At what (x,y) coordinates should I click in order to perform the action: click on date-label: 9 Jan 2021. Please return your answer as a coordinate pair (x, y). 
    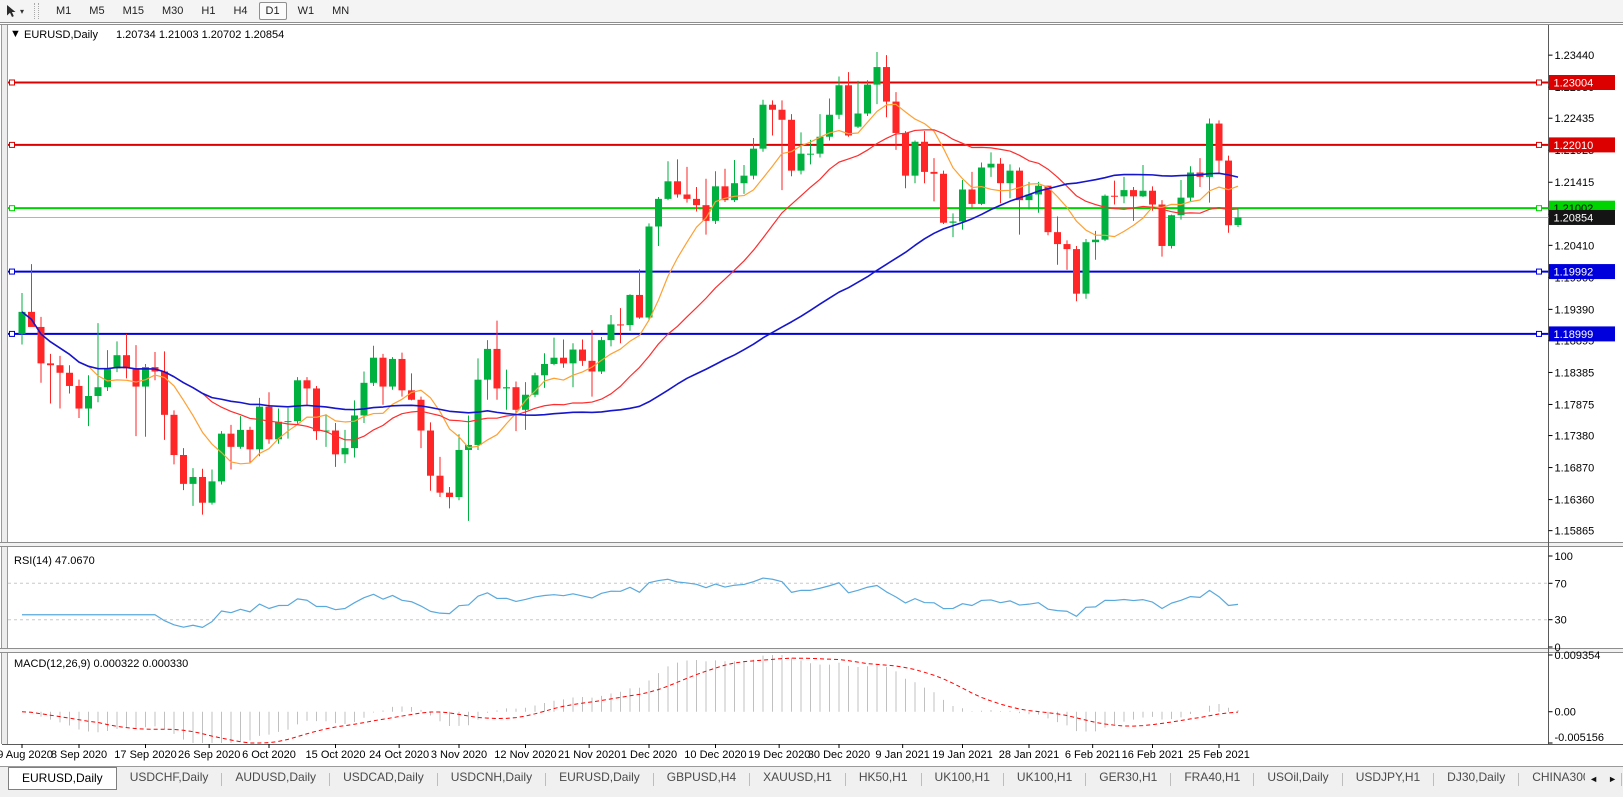
    Looking at the image, I should click on (902, 755).